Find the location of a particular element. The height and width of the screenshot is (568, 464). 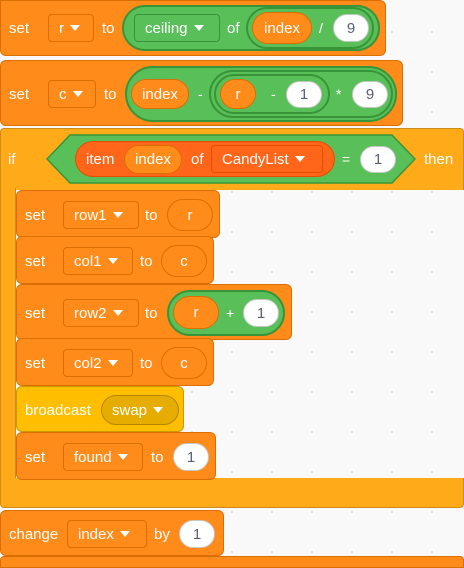

set-row1-block: set row1 to r is located at coordinates (118, 214).